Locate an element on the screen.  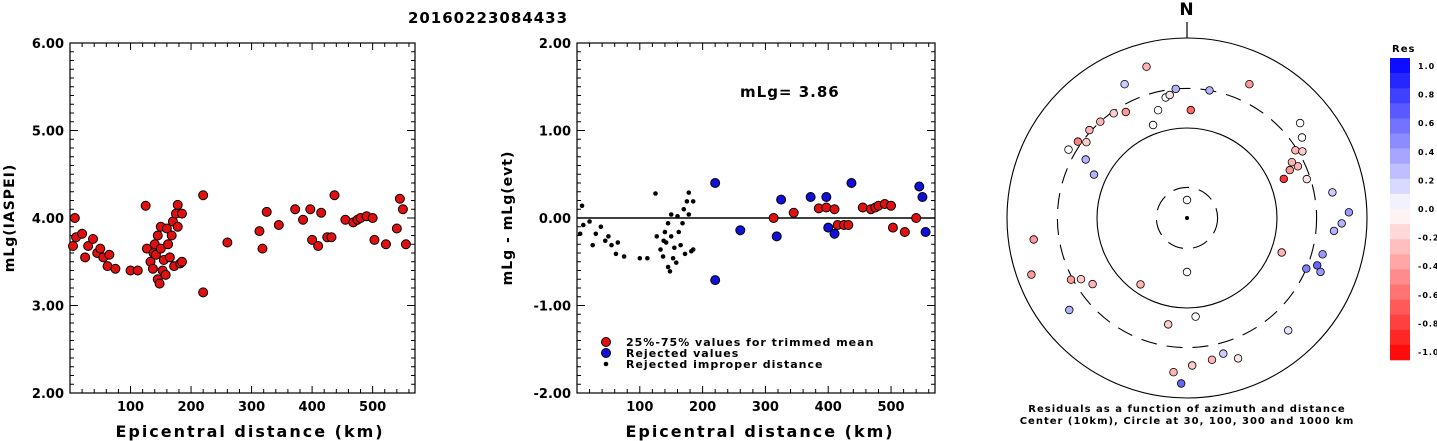
plot1-y-tick-label: 5.00 is located at coordinates (48, 132).